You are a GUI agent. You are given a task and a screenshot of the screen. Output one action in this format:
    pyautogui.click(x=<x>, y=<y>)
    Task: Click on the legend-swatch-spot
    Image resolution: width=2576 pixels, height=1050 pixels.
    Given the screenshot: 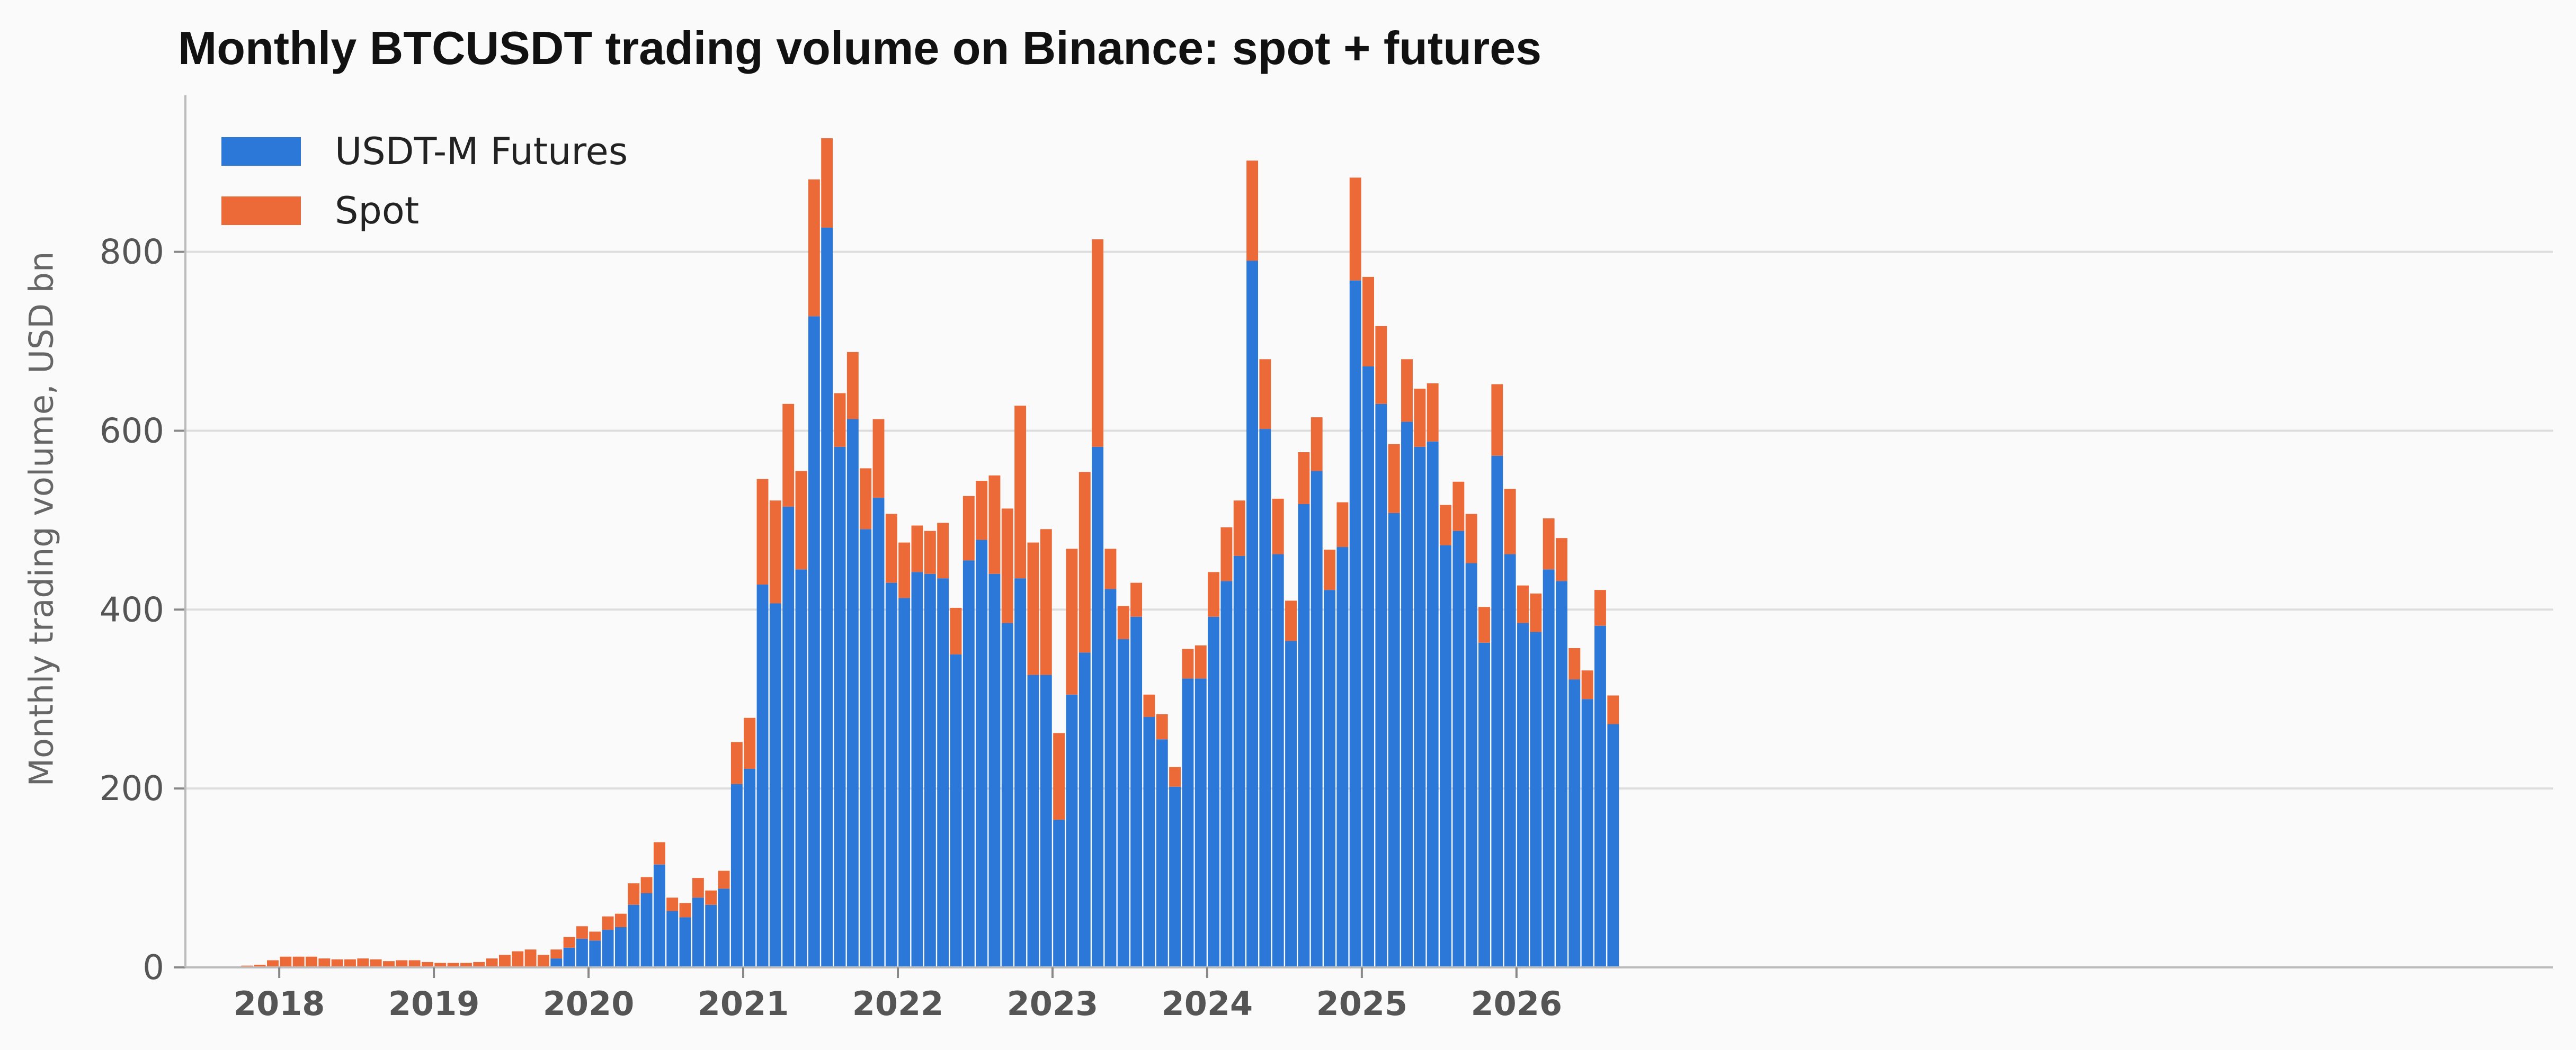 What is the action you would take?
    pyautogui.click(x=261, y=210)
    